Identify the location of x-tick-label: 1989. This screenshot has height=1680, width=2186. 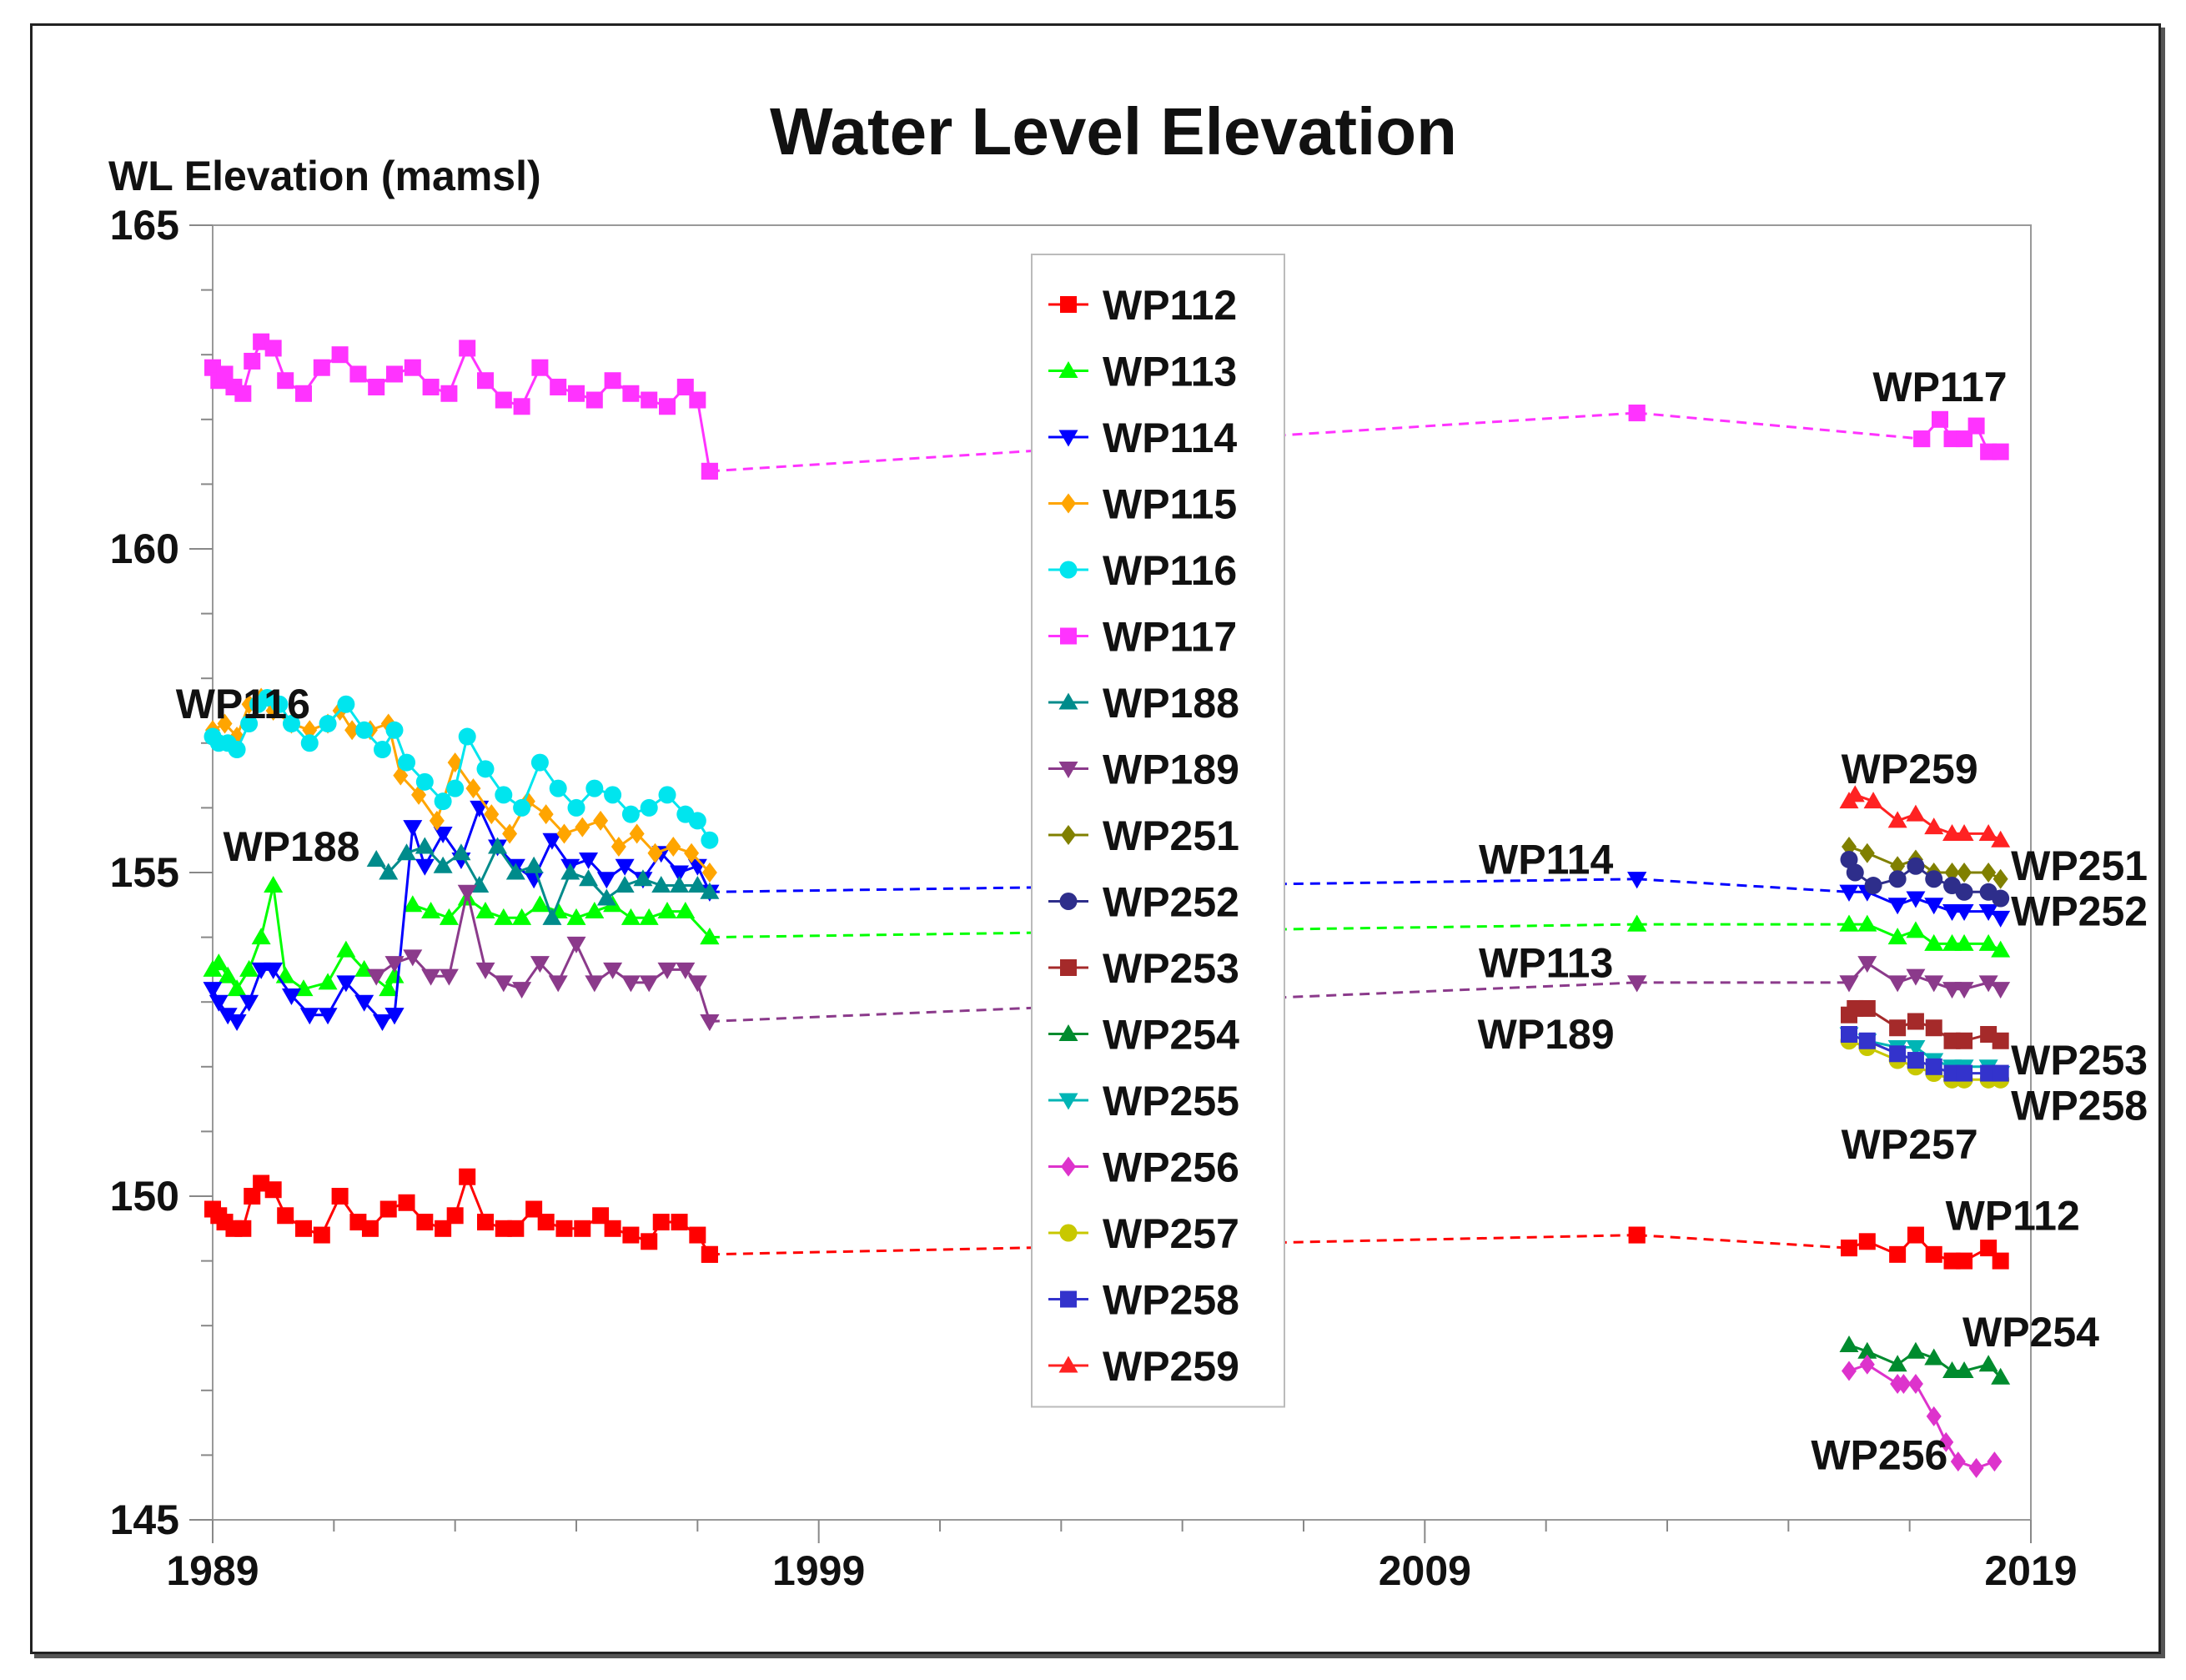
(212, 1570).